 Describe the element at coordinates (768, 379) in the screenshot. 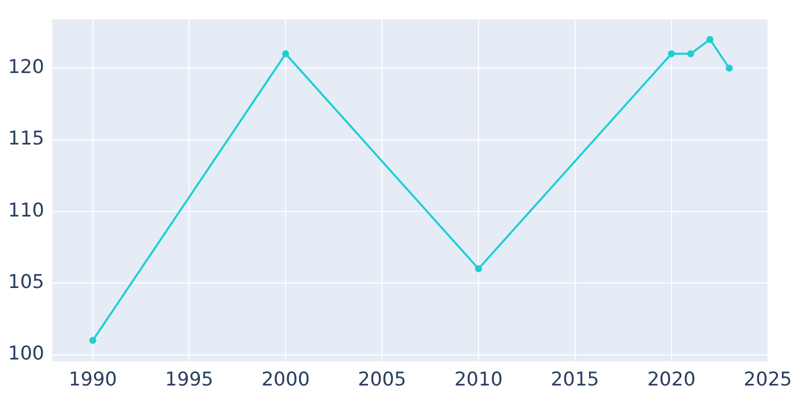

I see `x-tick-label: 2025` at that location.